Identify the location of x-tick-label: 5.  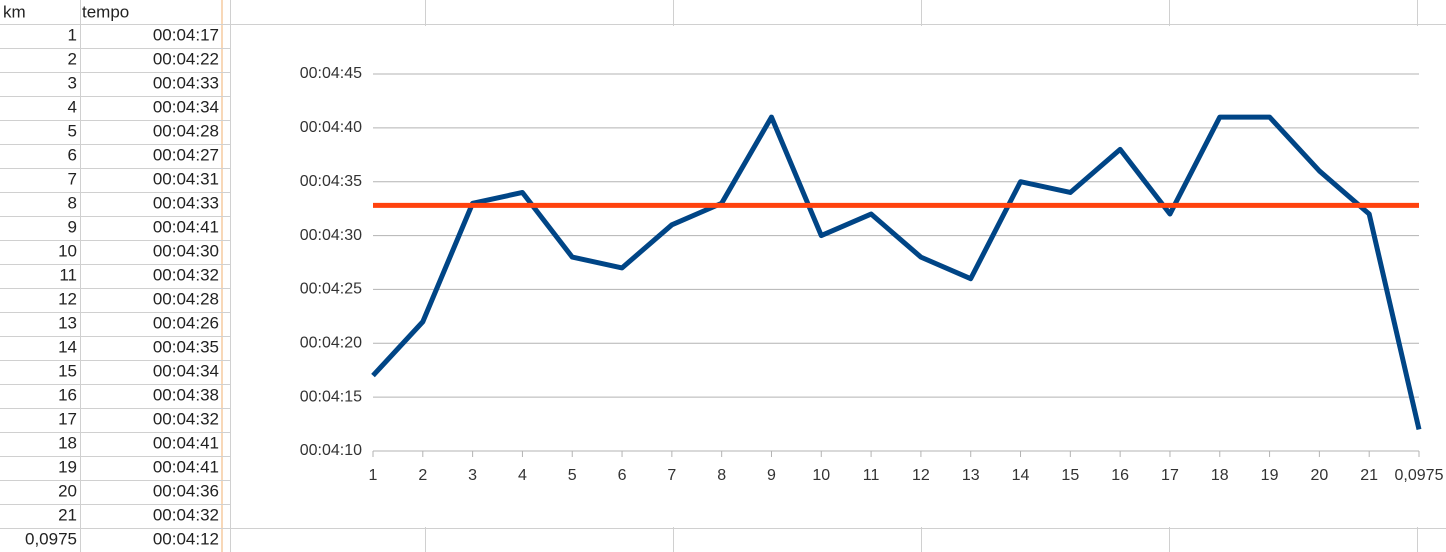
(572, 475).